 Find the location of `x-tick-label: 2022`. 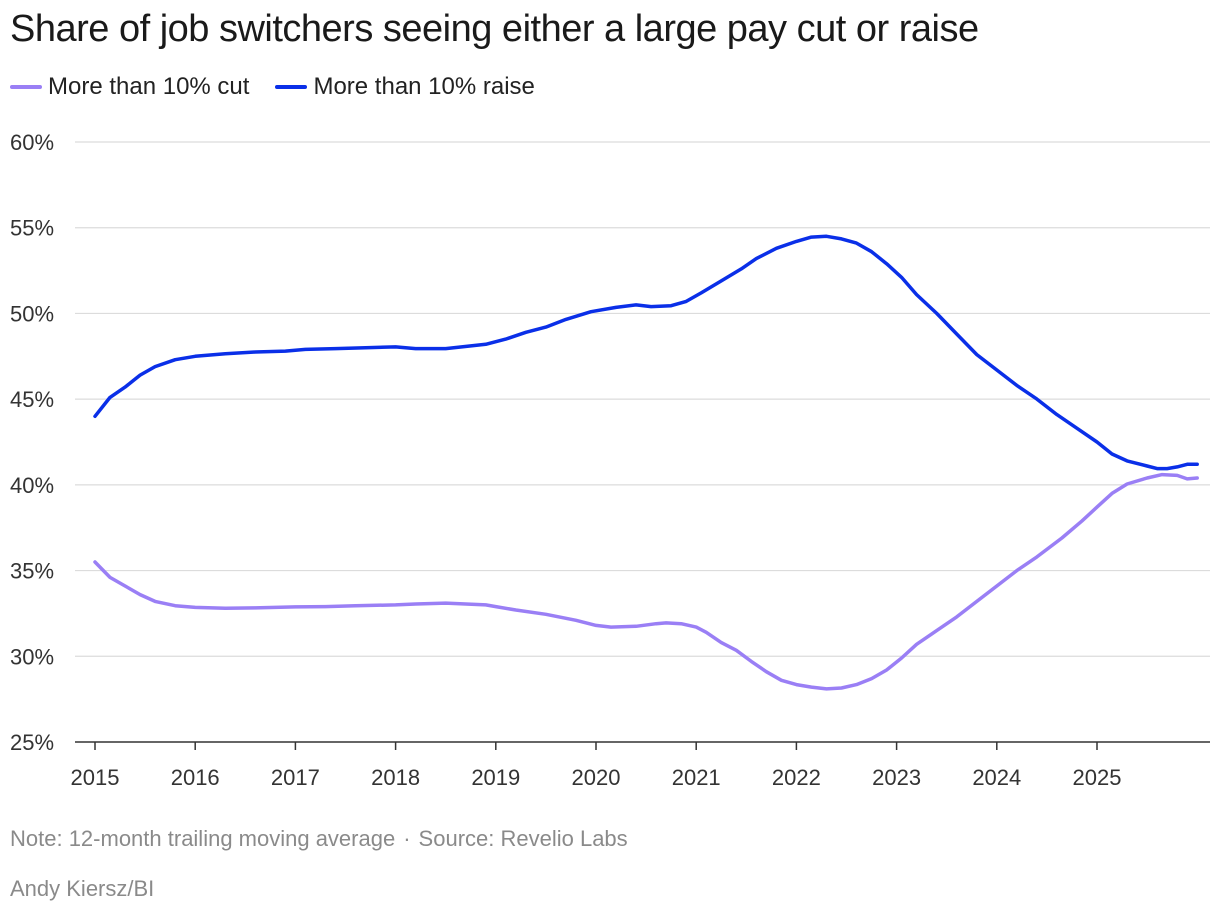

x-tick-label: 2022 is located at coordinates (796, 777).